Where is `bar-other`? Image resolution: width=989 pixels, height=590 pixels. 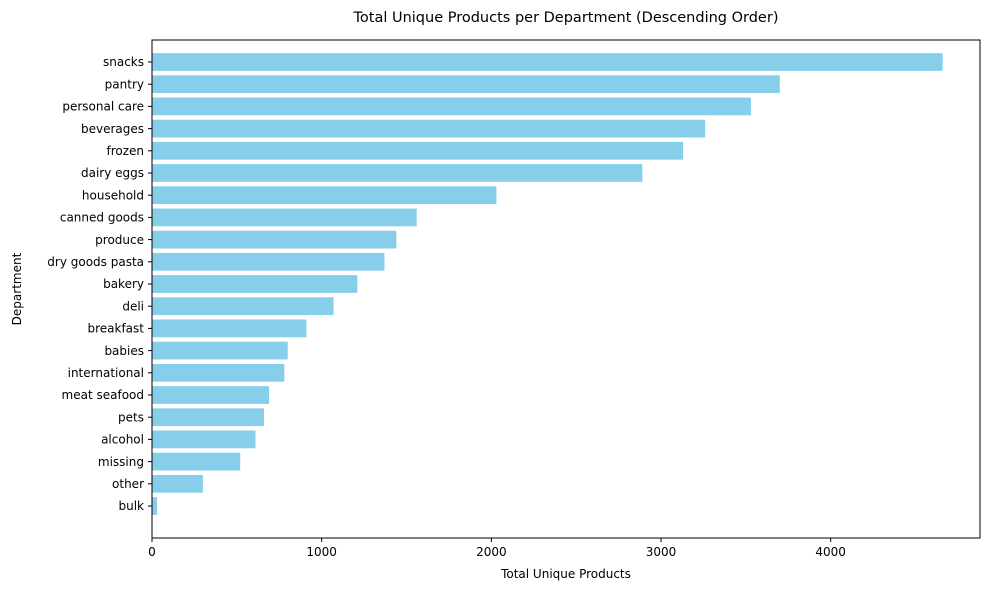
bar-other is located at coordinates (177, 483).